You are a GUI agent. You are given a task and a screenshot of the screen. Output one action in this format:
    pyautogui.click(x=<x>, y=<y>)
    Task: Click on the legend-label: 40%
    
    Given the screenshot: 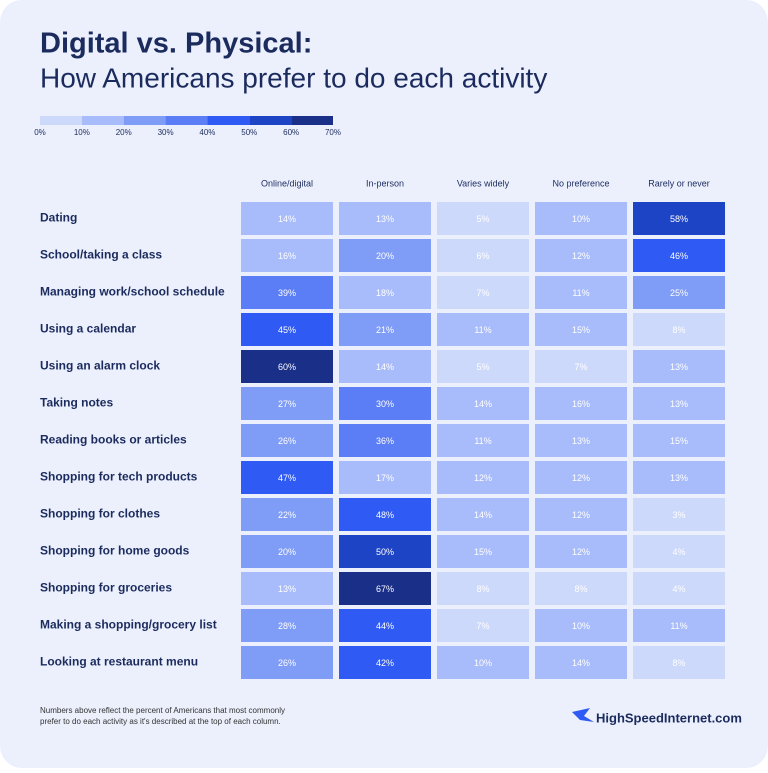 What is the action you would take?
    pyautogui.click(x=207, y=132)
    